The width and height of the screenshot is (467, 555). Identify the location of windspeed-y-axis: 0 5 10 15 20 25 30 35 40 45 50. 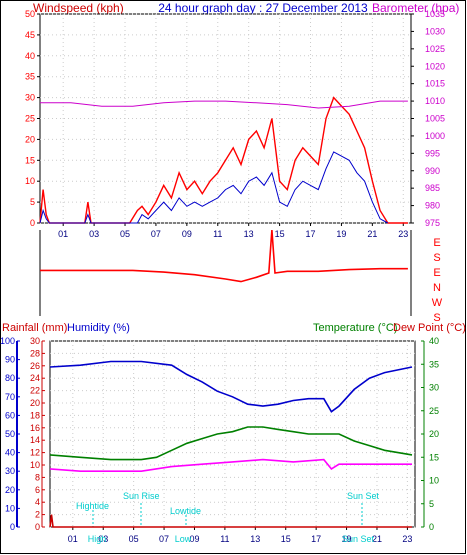
(32, 118).